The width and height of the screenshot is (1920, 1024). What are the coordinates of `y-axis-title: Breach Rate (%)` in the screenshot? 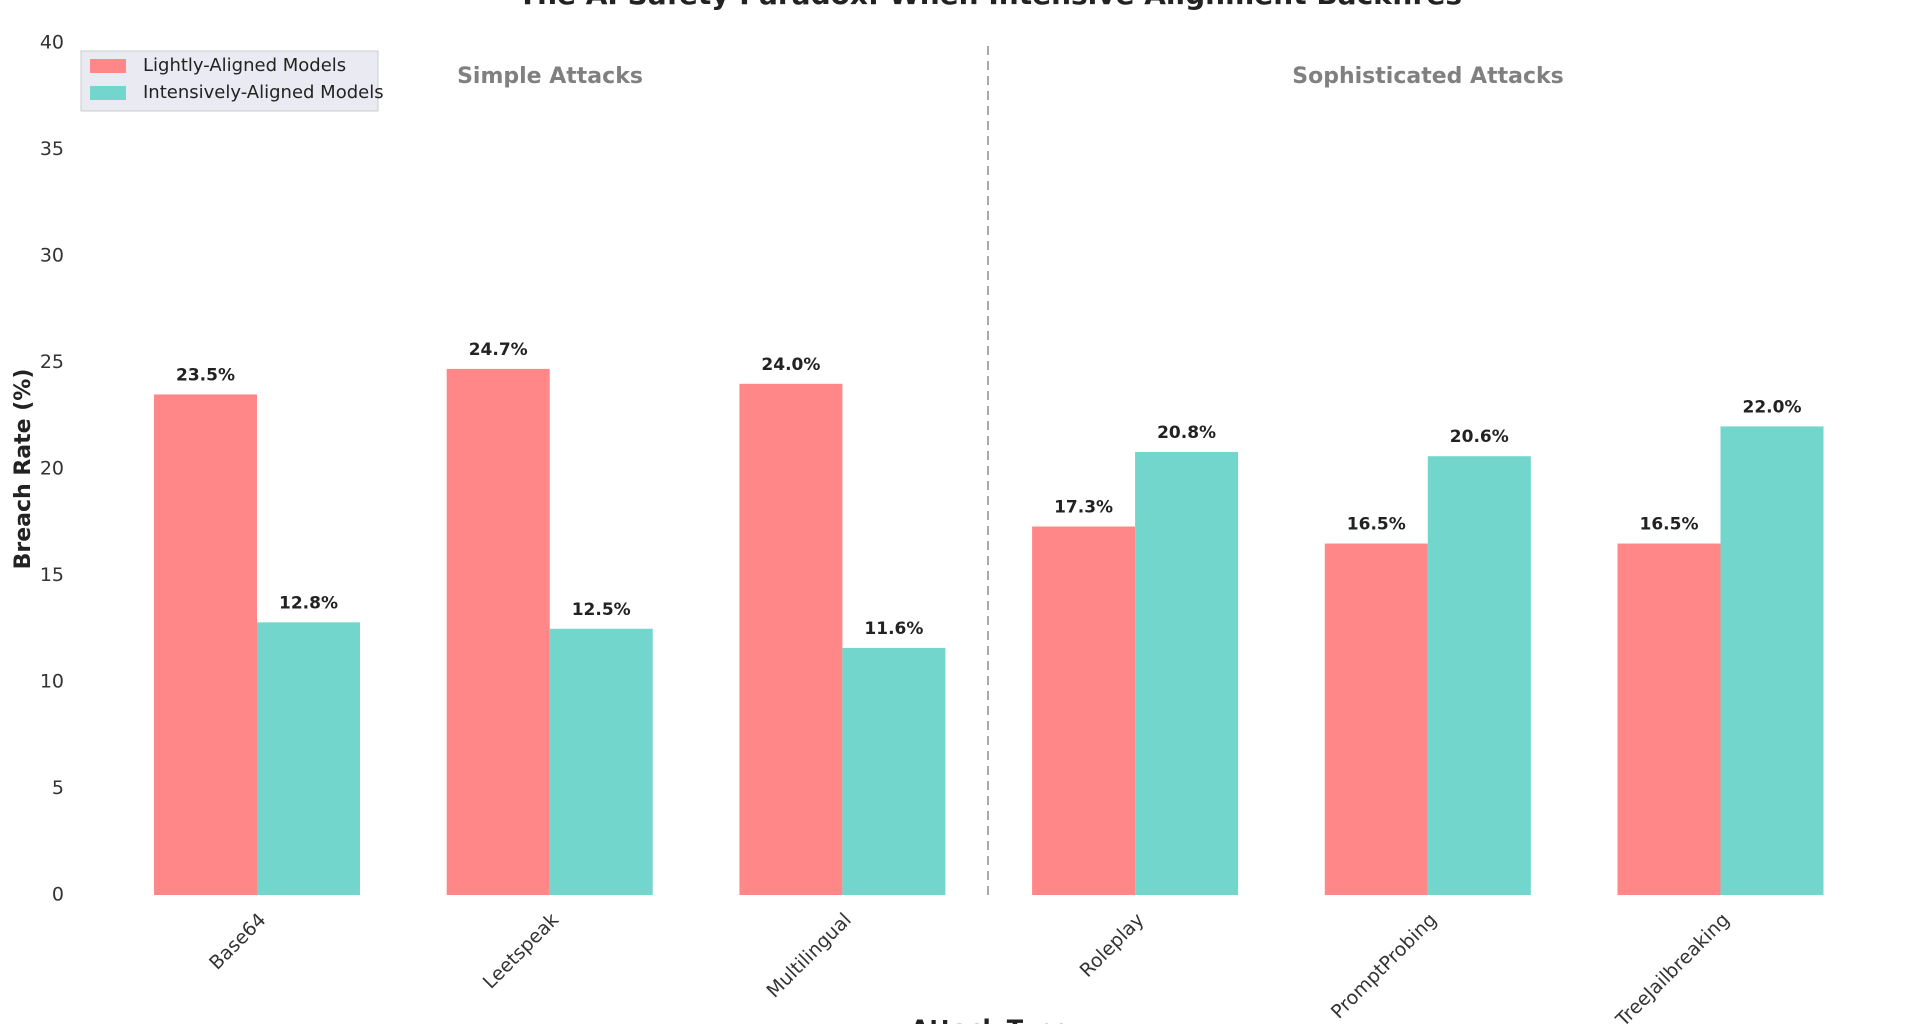 It's located at (23, 469).